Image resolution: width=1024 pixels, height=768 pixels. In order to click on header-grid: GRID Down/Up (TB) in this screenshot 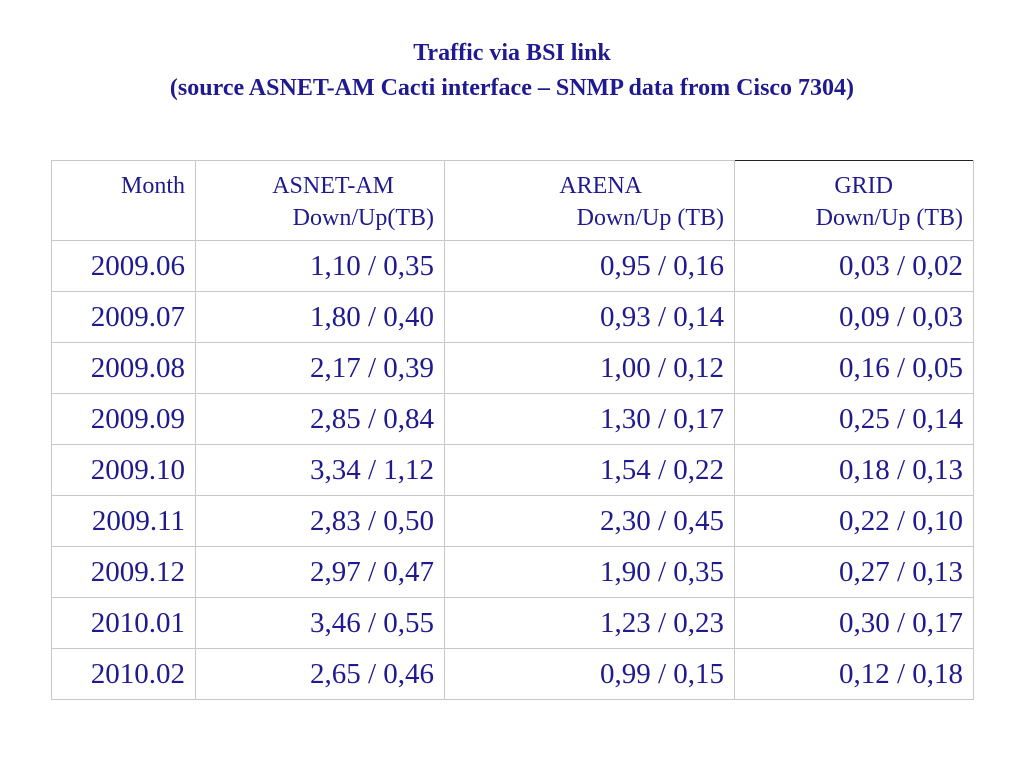, I will do `click(854, 200)`.